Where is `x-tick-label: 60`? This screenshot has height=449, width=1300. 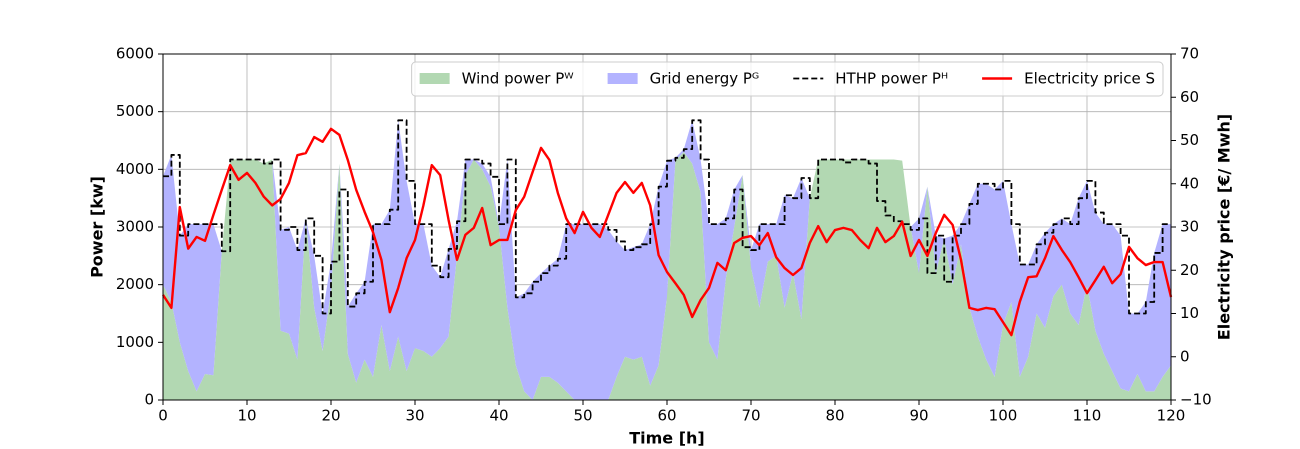
x-tick-label: 60 is located at coordinates (666, 416).